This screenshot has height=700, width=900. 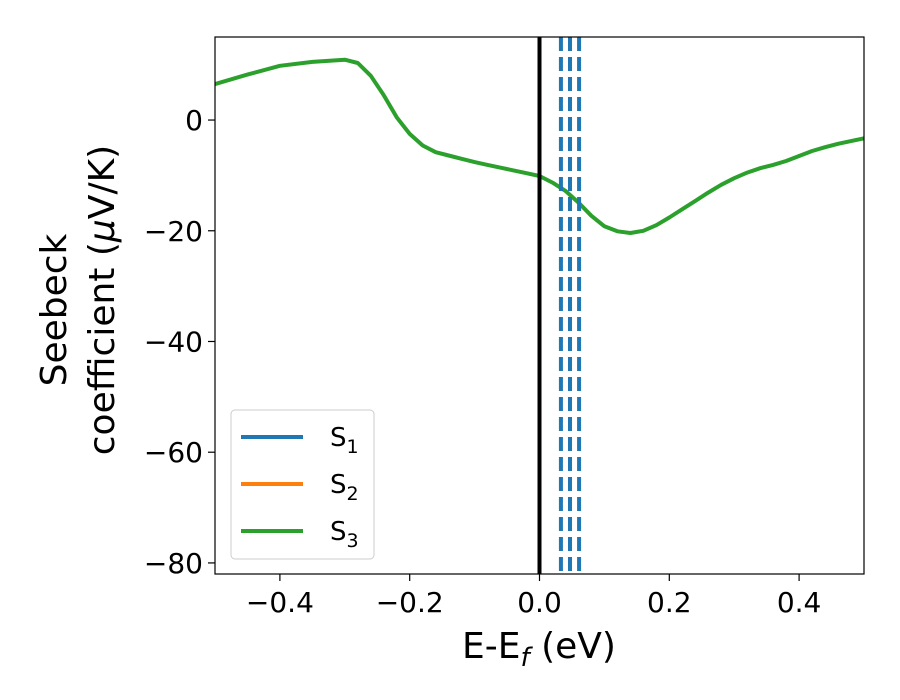 What do you see at coordinates (78, 300) in the screenshot?
I see `y-axis-title: Seebeck coefficient (μV/K)` at bounding box center [78, 300].